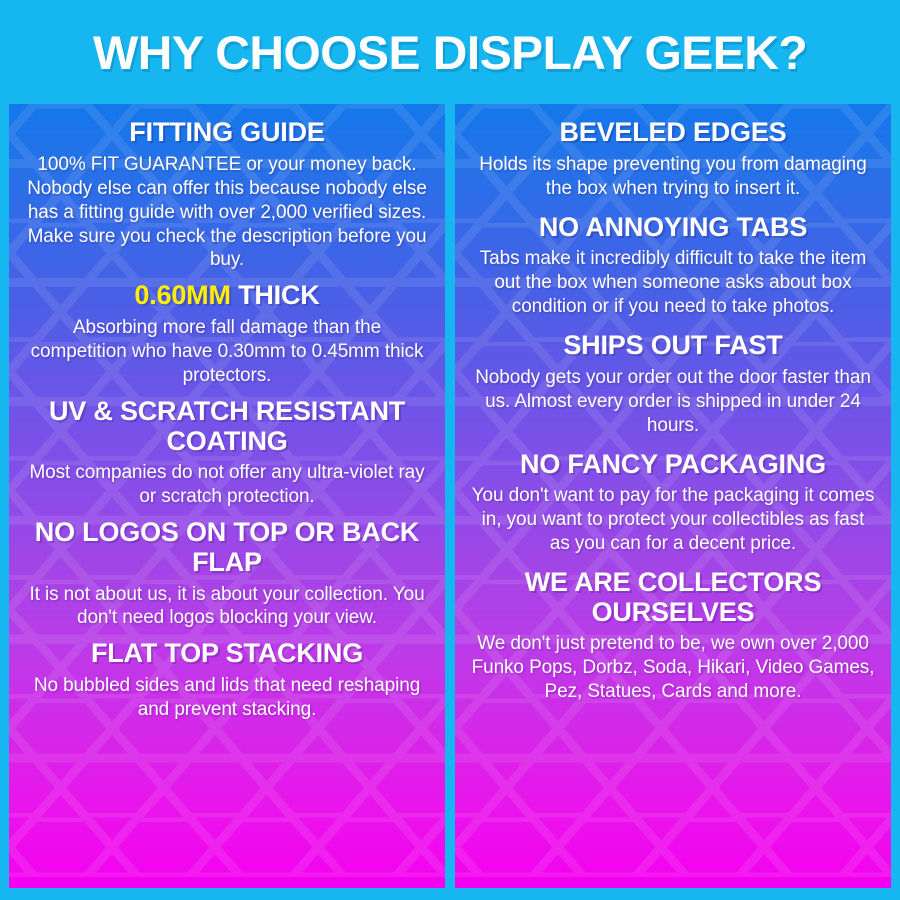 The image size is (900, 900). What do you see at coordinates (227, 132) in the screenshot?
I see `feature-title: FITTING GUIDE` at bounding box center [227, 132].